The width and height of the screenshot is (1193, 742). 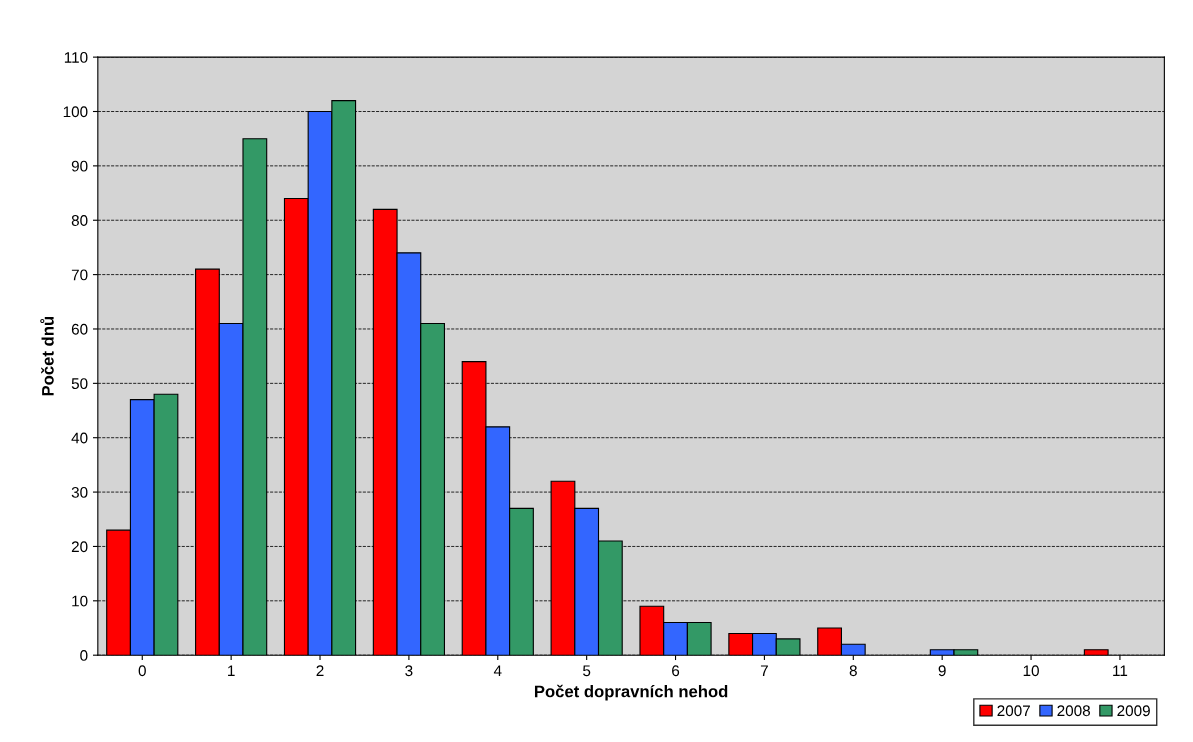 What do you see at coordinates (1120, 670) in the screenshot?
I see `x-tick-label: 11` at bounding box center [1120, 670].